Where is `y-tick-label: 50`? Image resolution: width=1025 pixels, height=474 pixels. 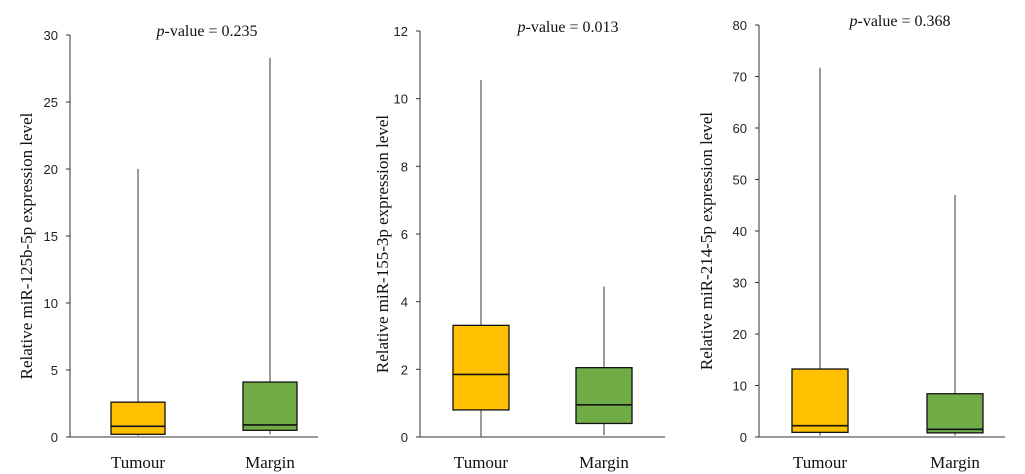
y-tick-label: 50 is located at coordinates (740, 180).